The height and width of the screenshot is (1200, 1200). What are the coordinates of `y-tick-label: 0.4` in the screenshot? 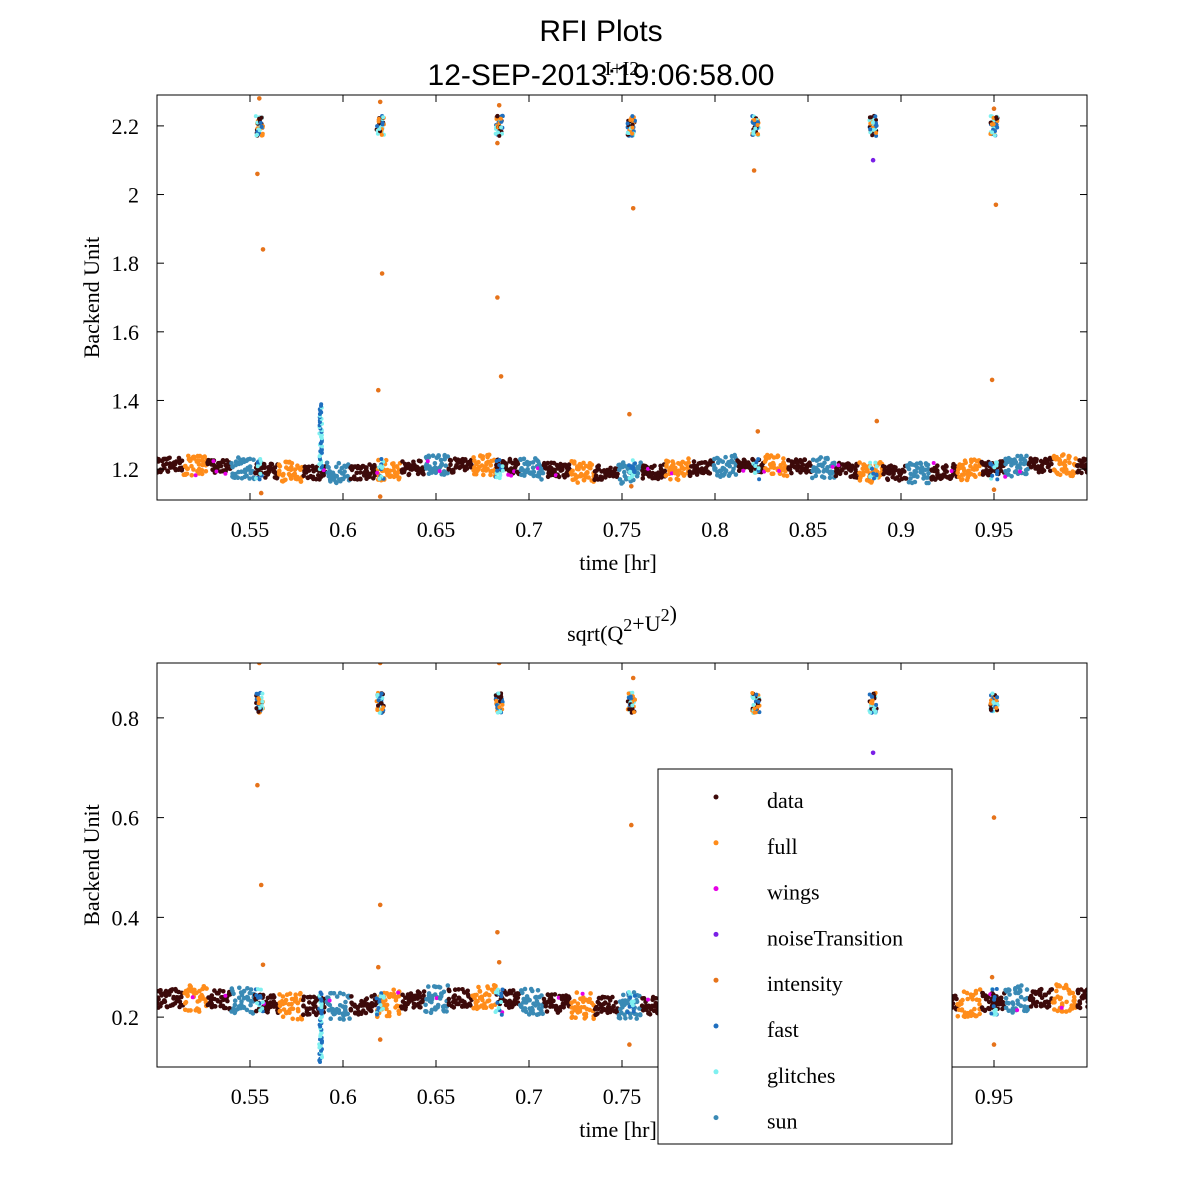 It's located at (126, 917).